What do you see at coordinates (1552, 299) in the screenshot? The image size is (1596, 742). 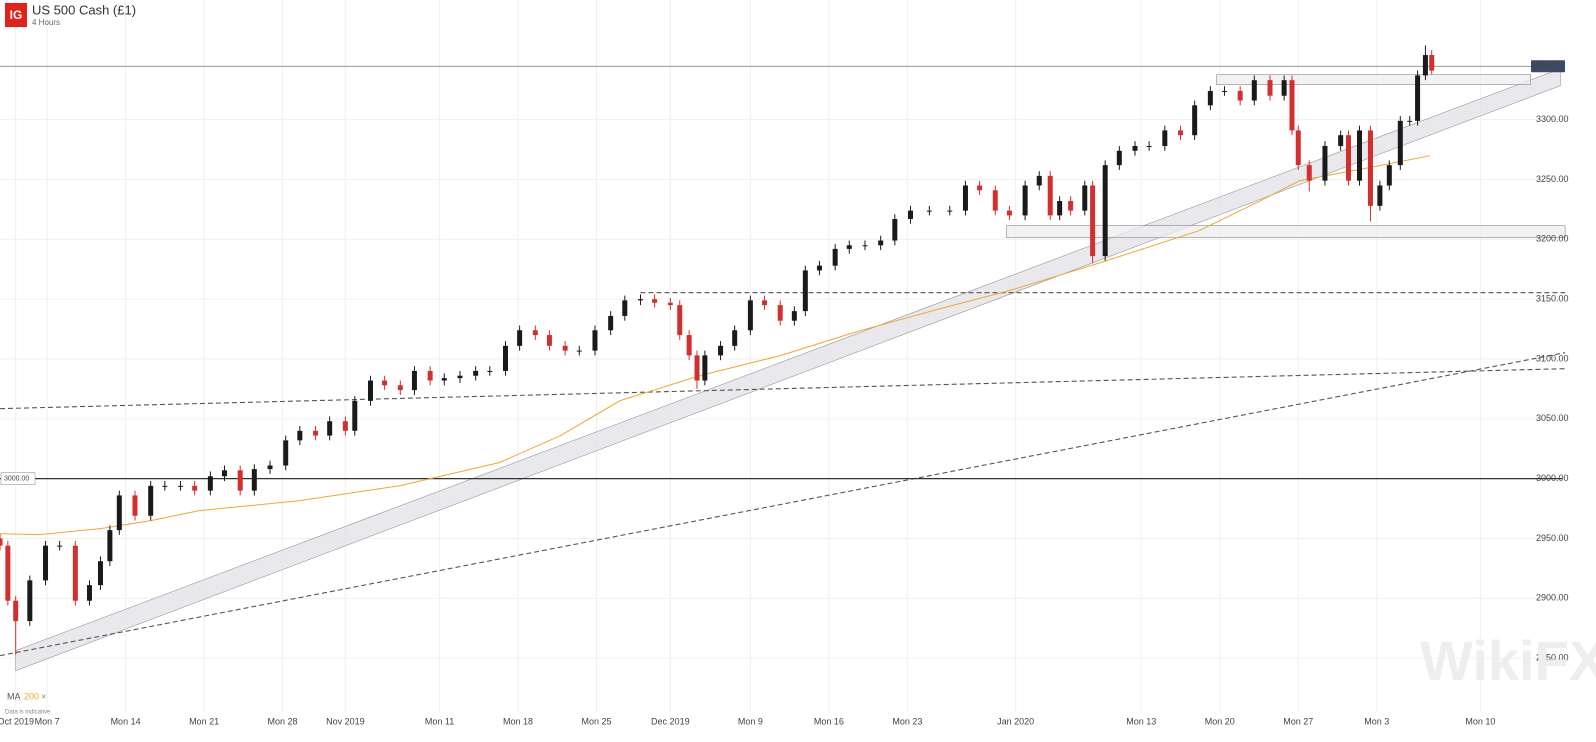 I see `y-tick-label: 3150.00` at bounding box center [1552, 299].